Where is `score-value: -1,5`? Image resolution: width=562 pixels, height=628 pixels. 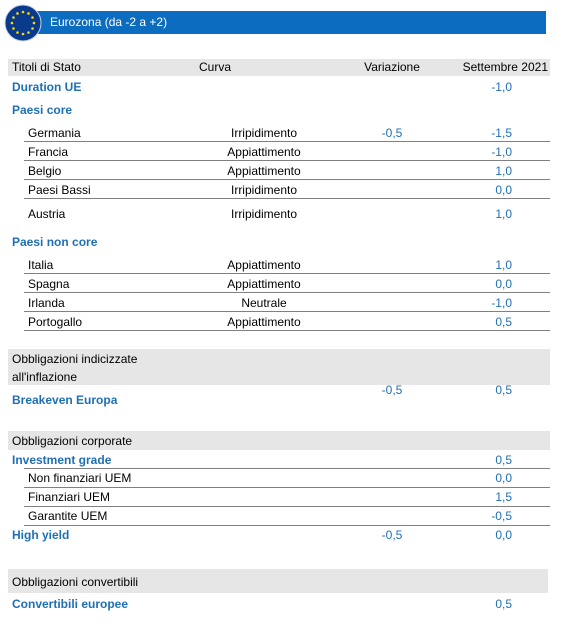
score-value: -1,5 is located at coordinates (501, 133).